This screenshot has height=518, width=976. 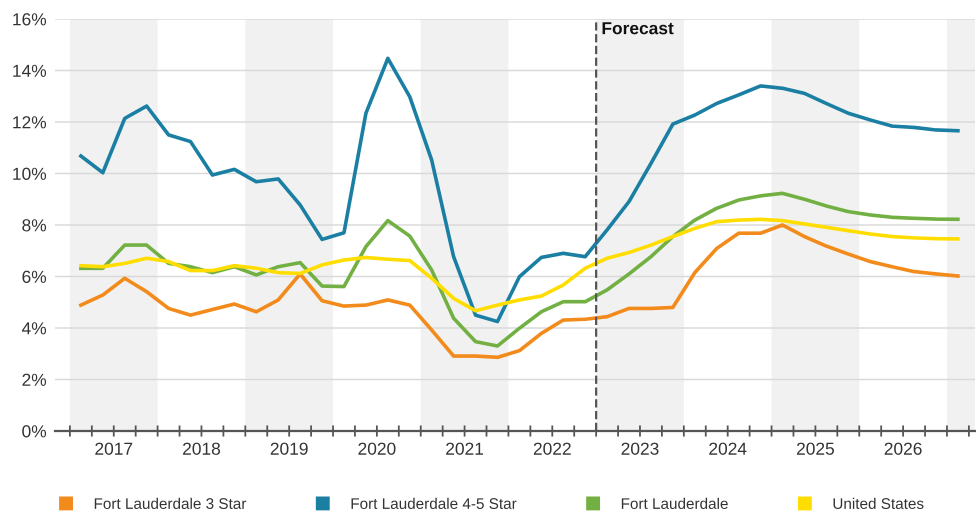 What do you see at coordinates (289, 448) in the screenshot?
I see `x-tick-label: 2019` at bounding box center [289, 448].